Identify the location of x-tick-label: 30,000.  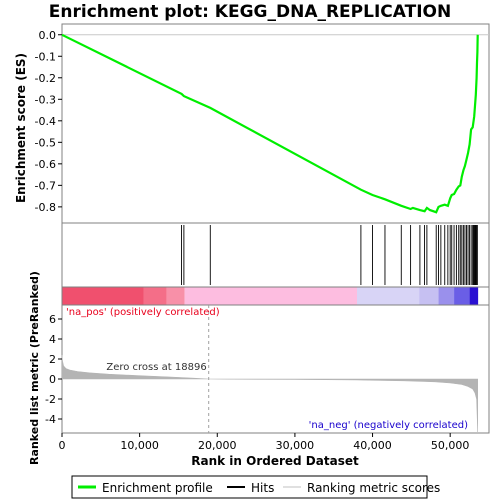
(295, 445).